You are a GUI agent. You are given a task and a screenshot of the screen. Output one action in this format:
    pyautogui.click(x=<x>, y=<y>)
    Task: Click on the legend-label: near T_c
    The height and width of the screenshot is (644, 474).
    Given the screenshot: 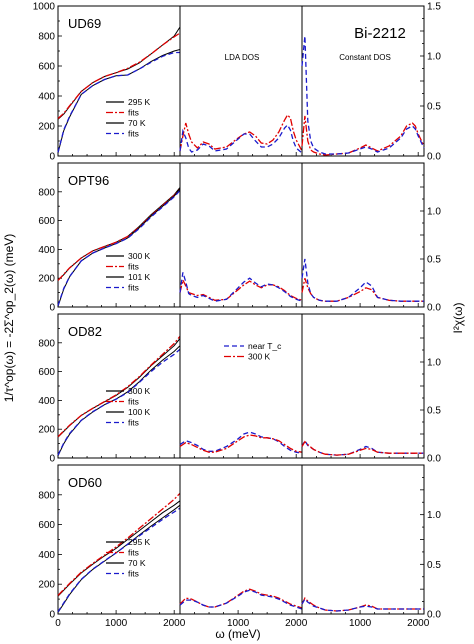 What is the action you would take?
    pyautogui.click(x=265, y=346)
    